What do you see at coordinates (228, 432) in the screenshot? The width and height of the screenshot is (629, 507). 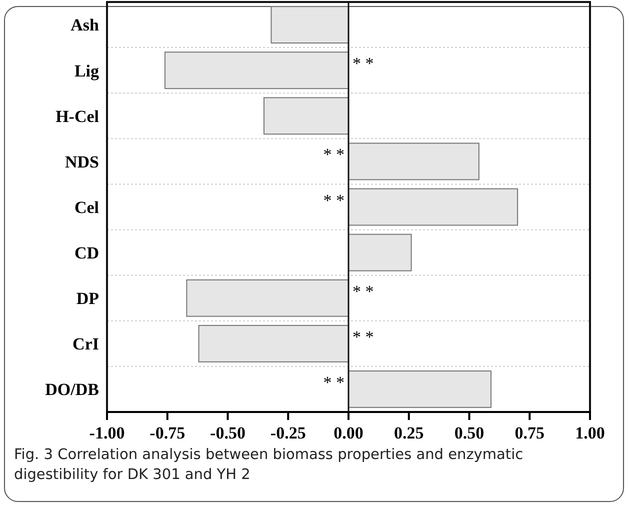 I see `x-tick-label: -0.50` at bounding box center [228, 432].